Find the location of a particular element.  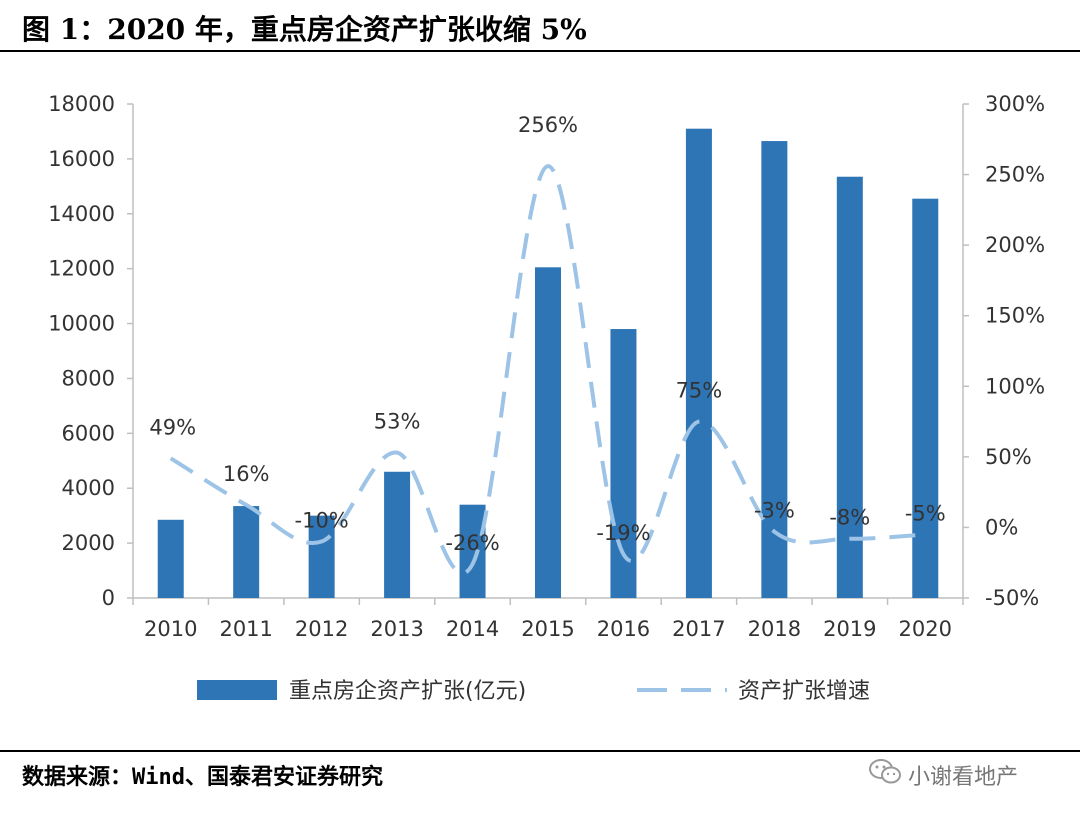

y-tick-label: 2000 is located at coordinates (88, 543).